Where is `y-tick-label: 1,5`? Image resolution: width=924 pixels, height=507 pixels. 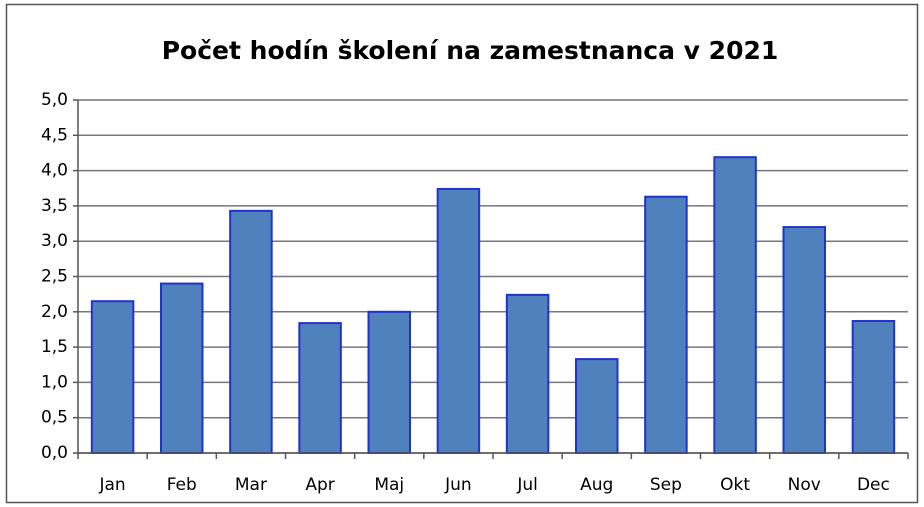
y-tick-label: 1,5 is located at coordinates (54, 347).